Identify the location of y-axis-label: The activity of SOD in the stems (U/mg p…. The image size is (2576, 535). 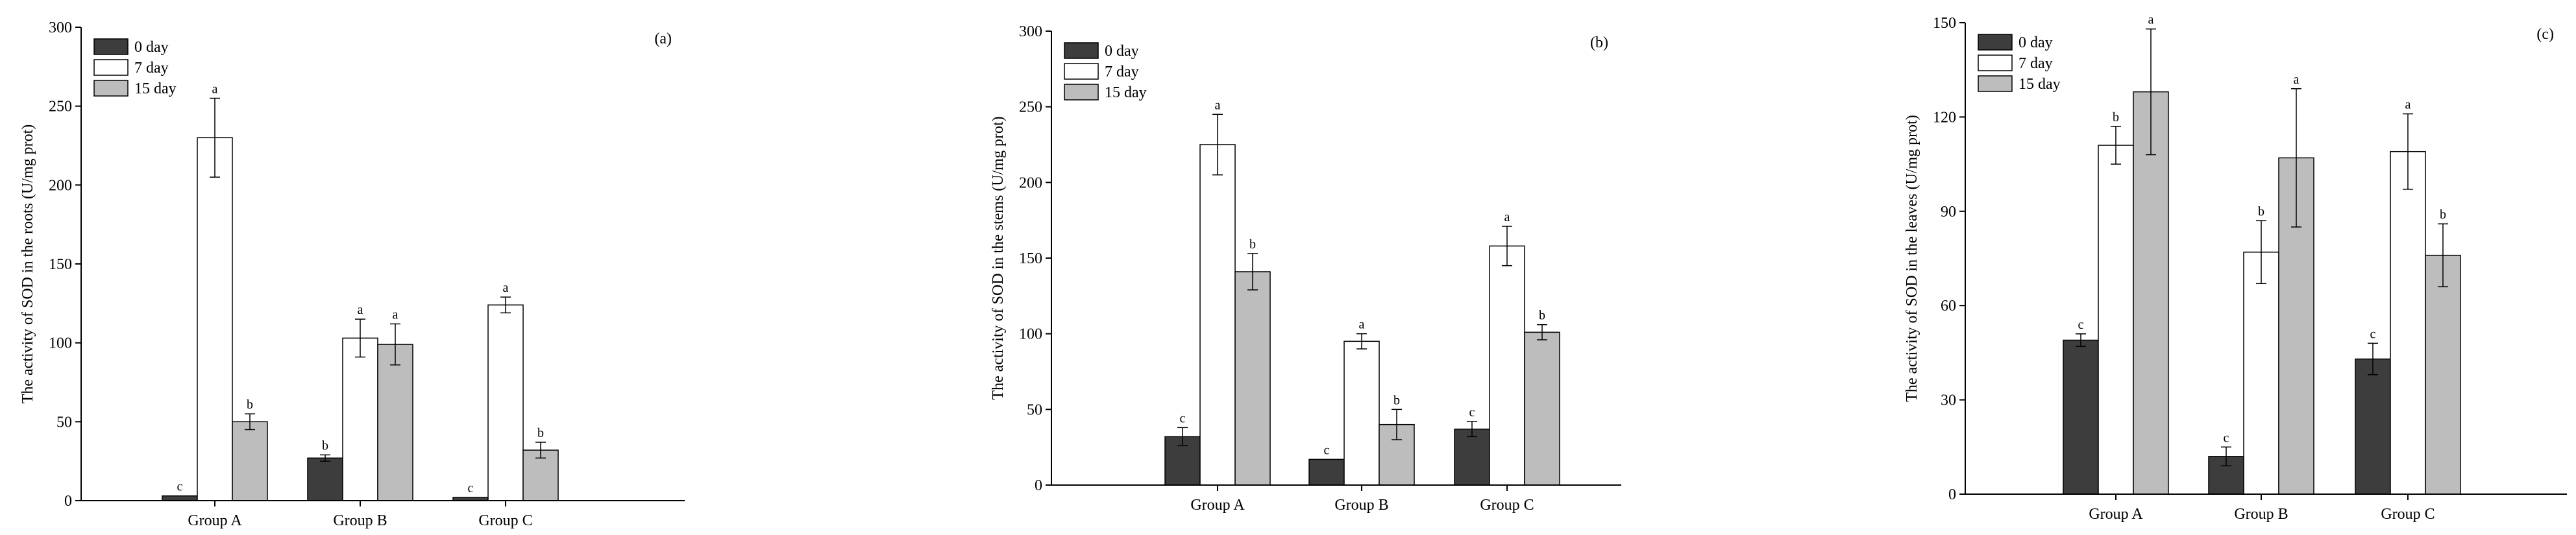
(998, 257).